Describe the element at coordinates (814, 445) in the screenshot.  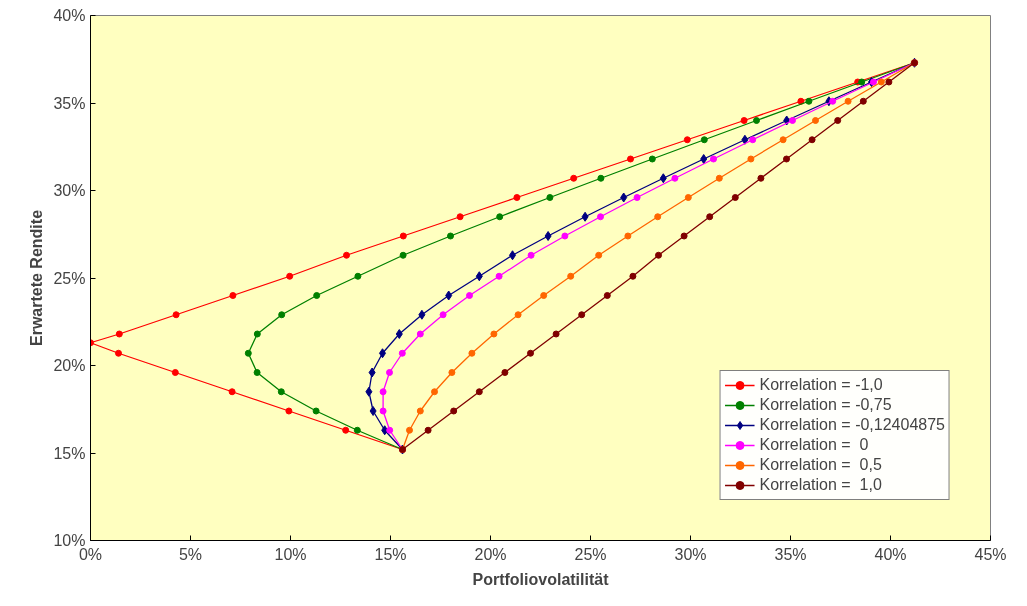
I see `legend-label: Korrelation = 0` at that location.